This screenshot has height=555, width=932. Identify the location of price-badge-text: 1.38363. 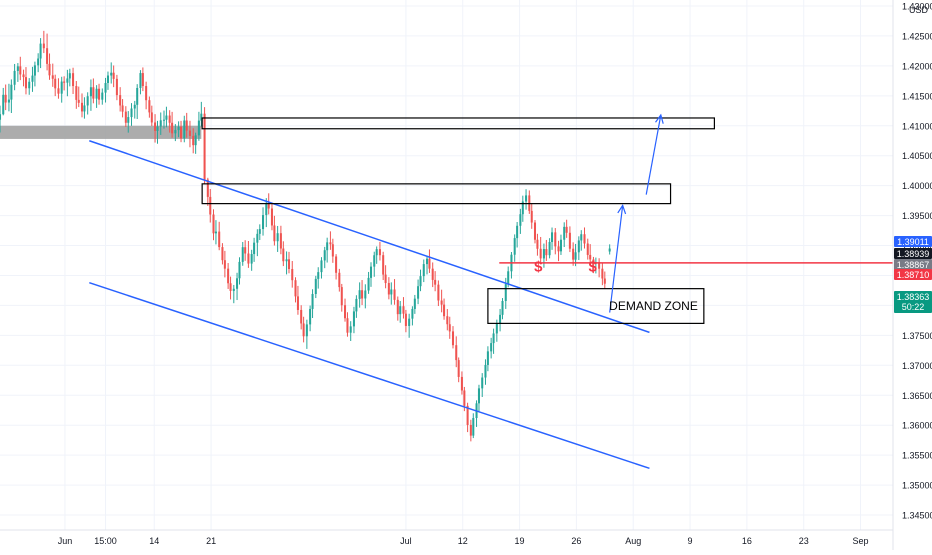
(913, 297).